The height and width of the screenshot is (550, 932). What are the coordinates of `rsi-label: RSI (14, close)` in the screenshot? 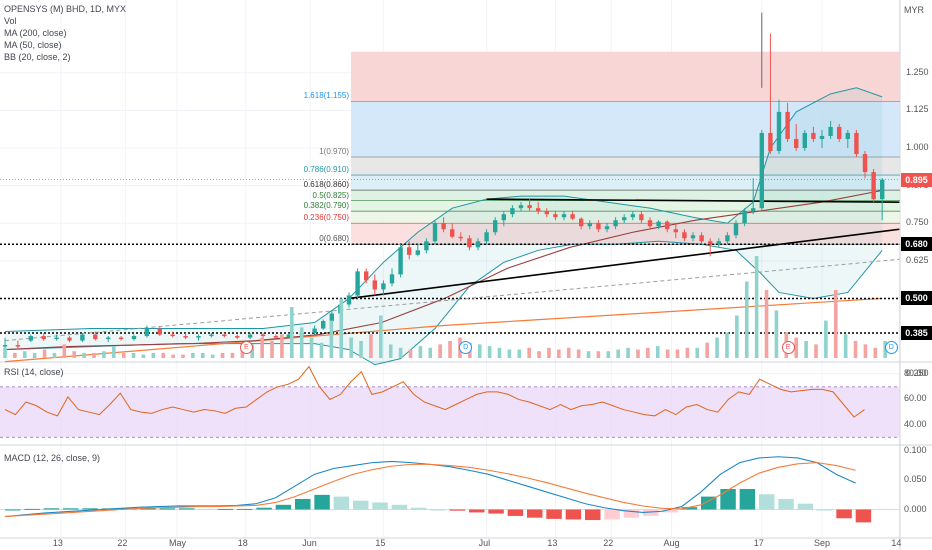 It's located at (34, 372).